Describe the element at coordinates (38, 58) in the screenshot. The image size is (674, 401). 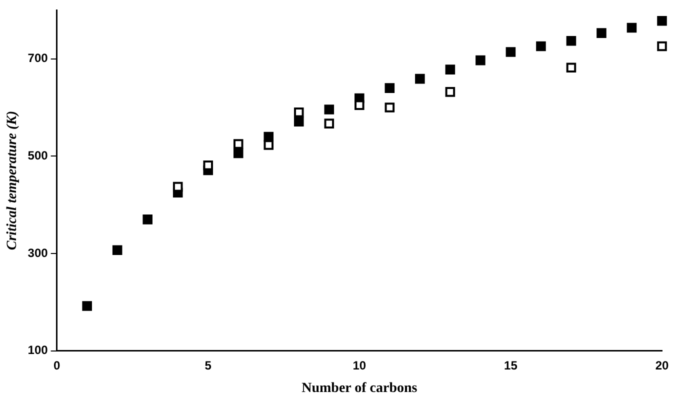
I see `y-tick-label: 700` at that location.